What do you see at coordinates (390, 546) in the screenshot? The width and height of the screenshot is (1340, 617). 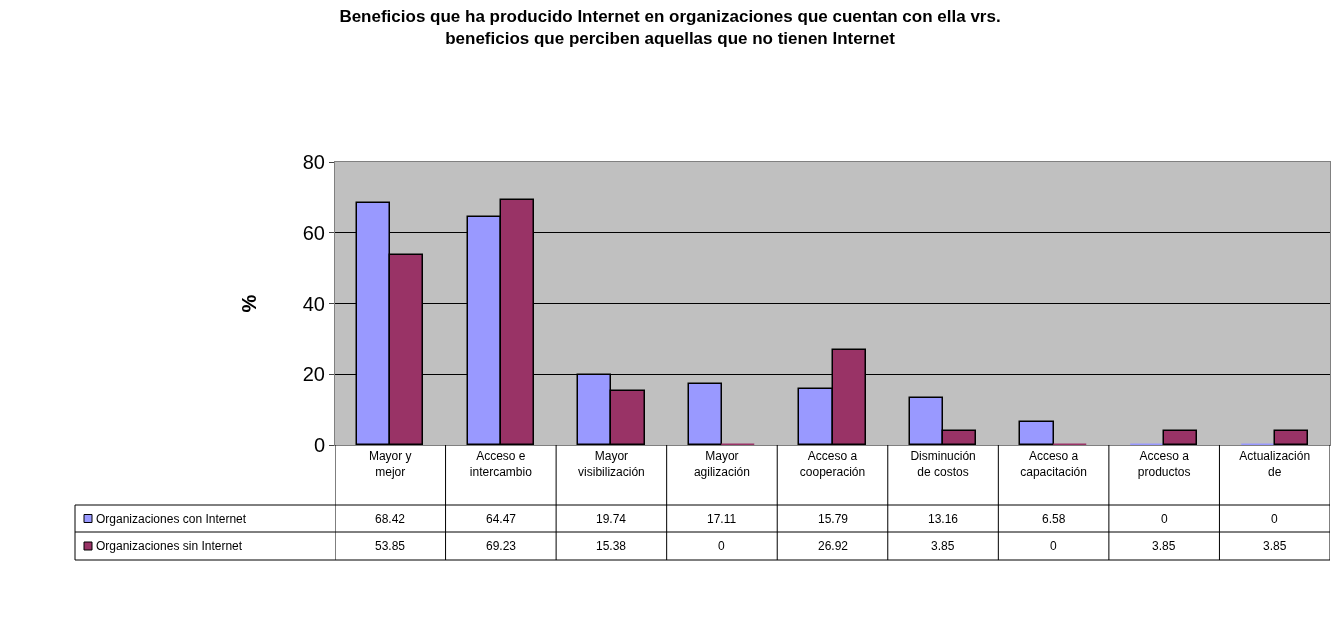 I see `data-label: 53.85` at bounding box center [390, 546].